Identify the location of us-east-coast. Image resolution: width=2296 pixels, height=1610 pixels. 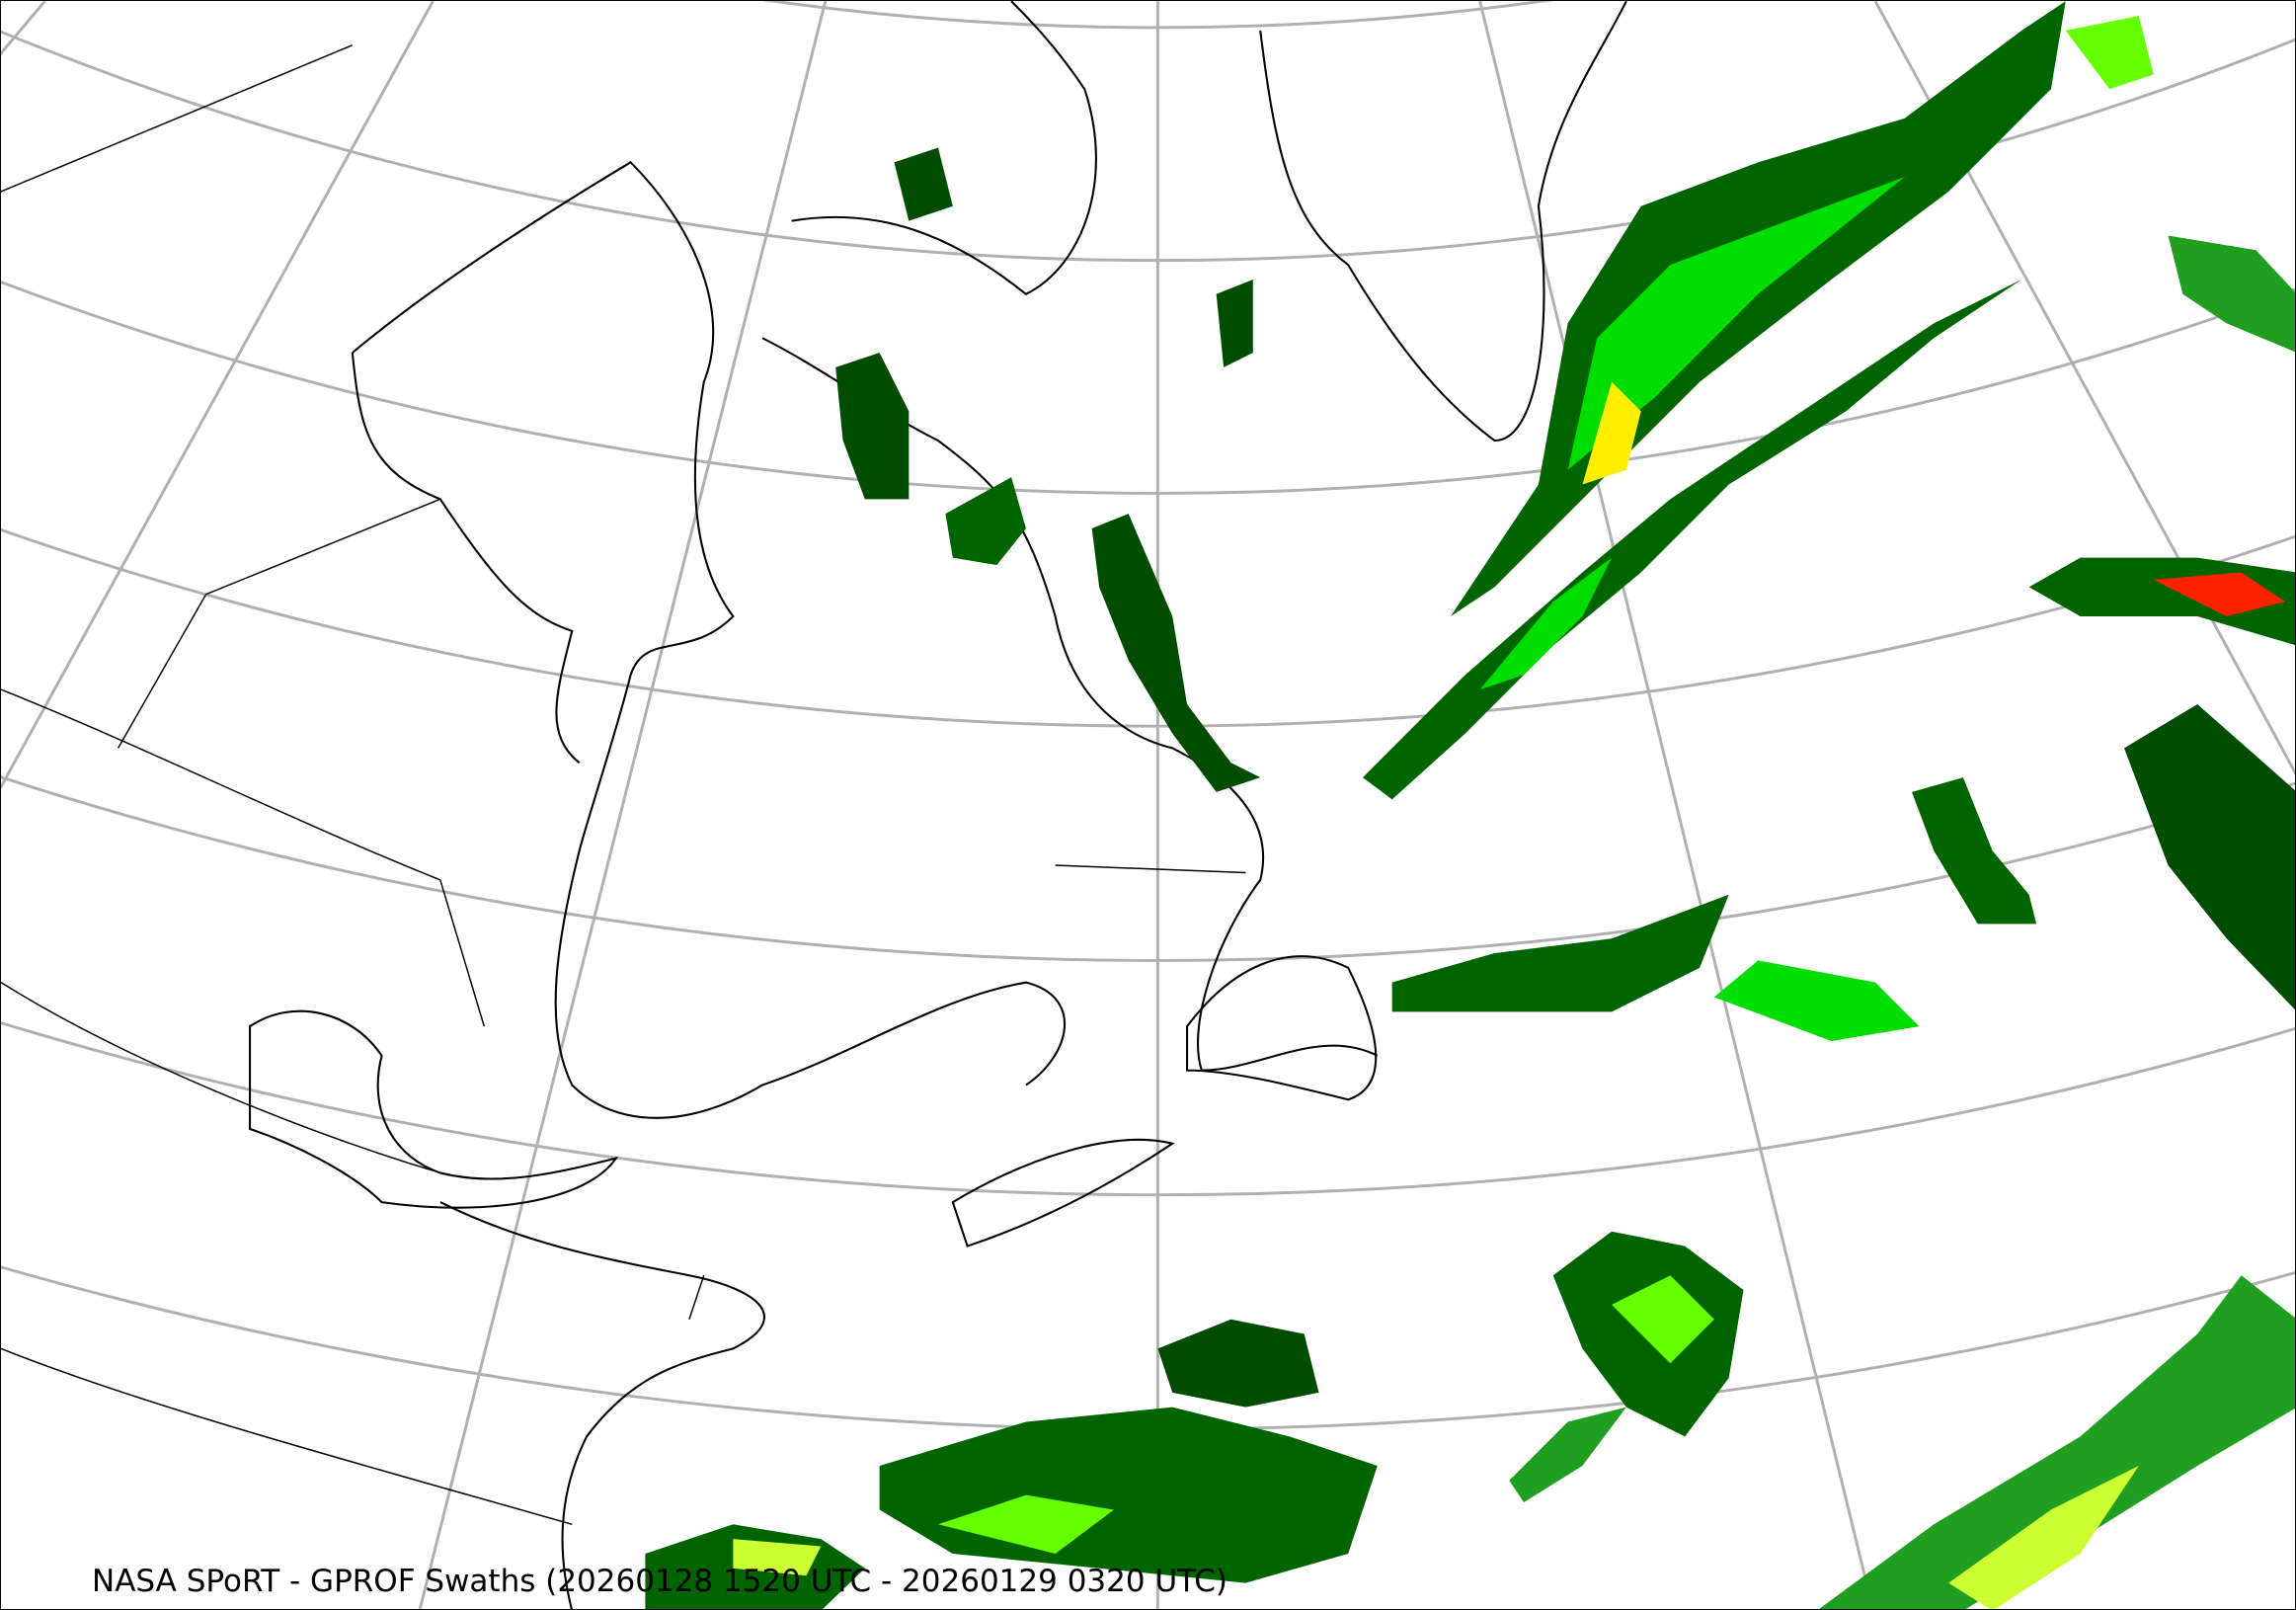
(602, 1405).